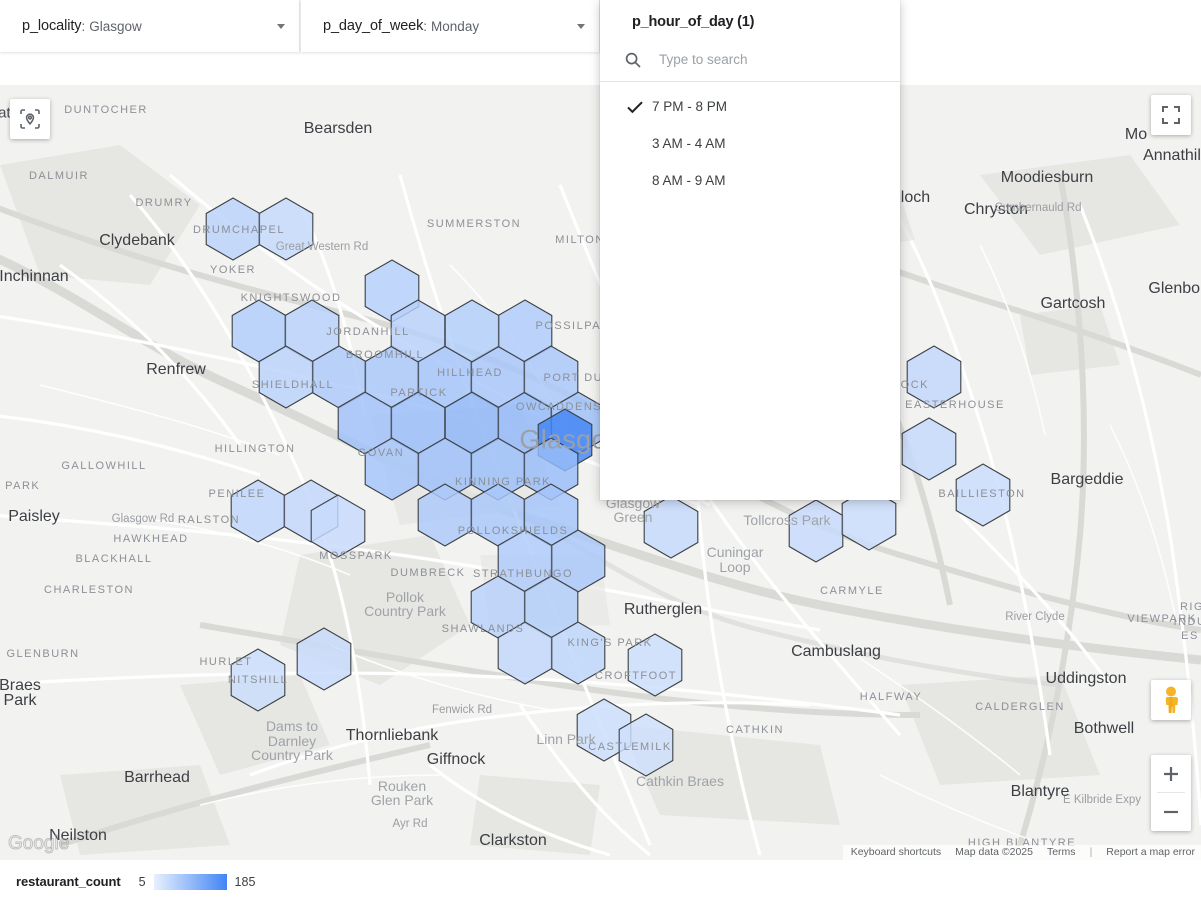 The height and width of the screenshot is (903, 1201). I want to click on fullscreen-icon, so click(1171, 115).